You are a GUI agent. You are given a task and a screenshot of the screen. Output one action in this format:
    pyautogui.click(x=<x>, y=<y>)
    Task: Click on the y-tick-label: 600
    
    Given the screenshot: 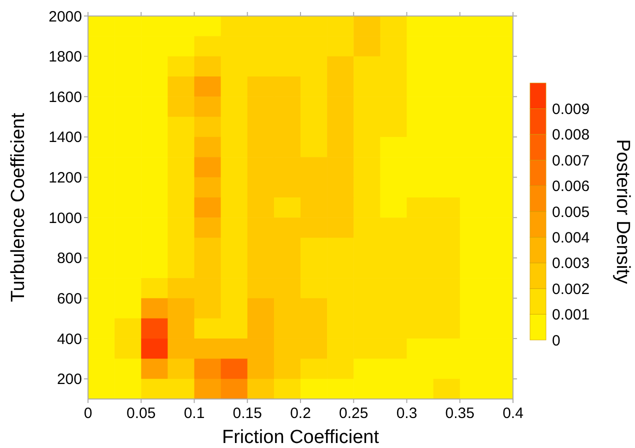 What is the action you would take?
    pyautogui.click(x=69, y=299)
    